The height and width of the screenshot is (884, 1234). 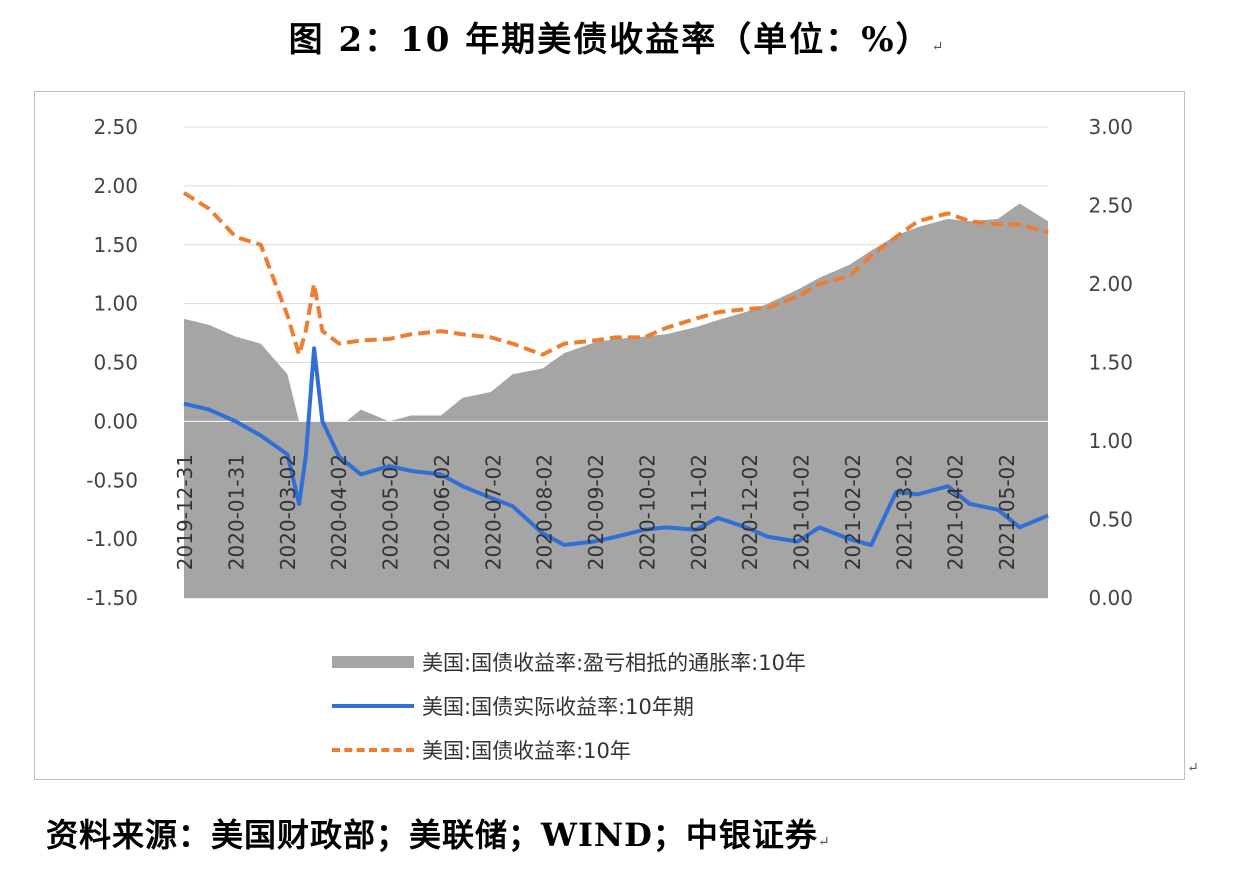 I want to click on y-right-tick-6: 0.00, so click(x=1110, y=598).